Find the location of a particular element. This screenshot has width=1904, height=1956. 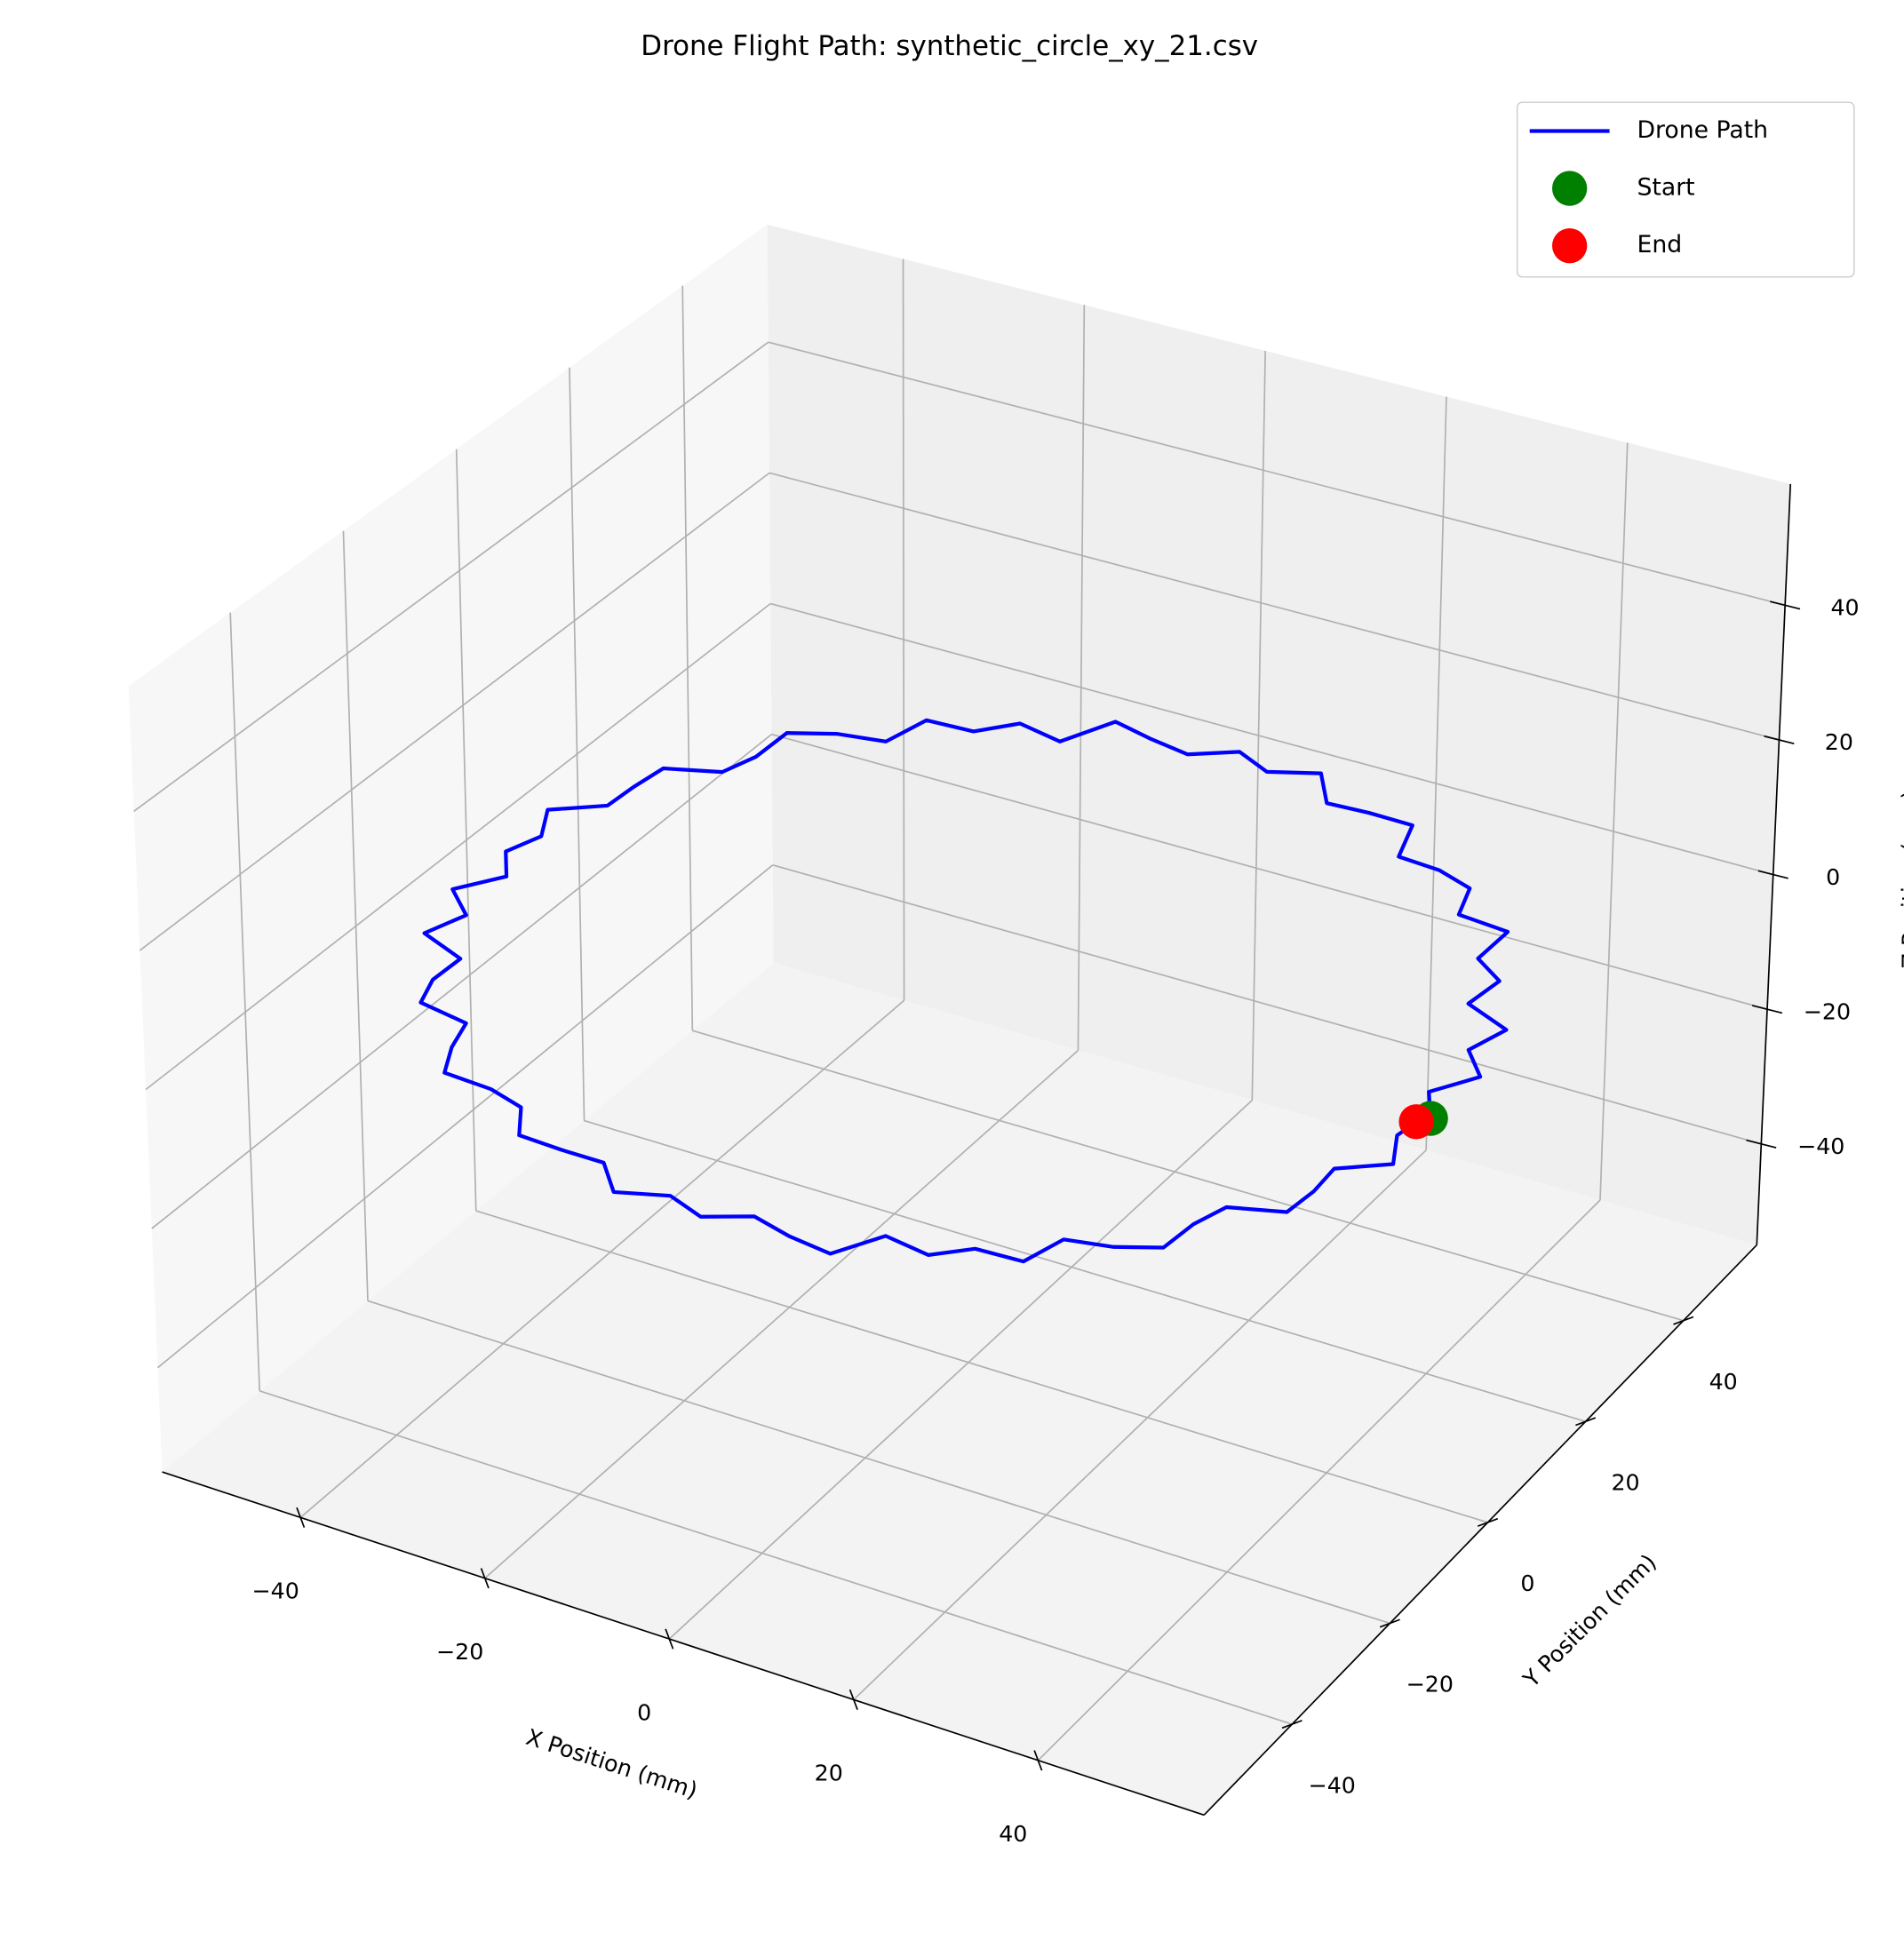

x-tick-label: 40 is located at coordinates (1013, 1834).